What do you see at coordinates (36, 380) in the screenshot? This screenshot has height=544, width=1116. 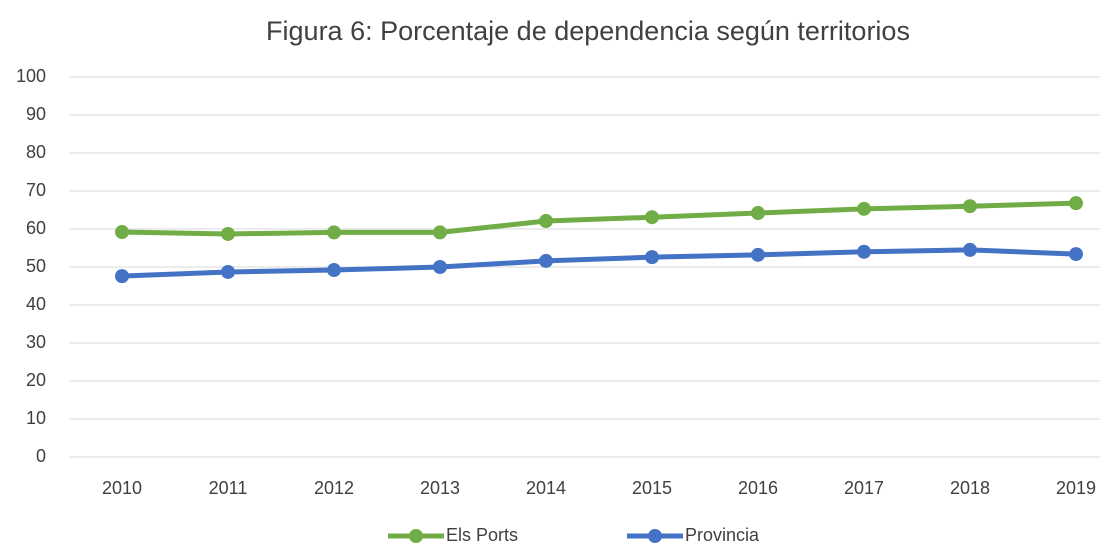 I see `y-tick-label: 20` at bounding box center [36, 380].